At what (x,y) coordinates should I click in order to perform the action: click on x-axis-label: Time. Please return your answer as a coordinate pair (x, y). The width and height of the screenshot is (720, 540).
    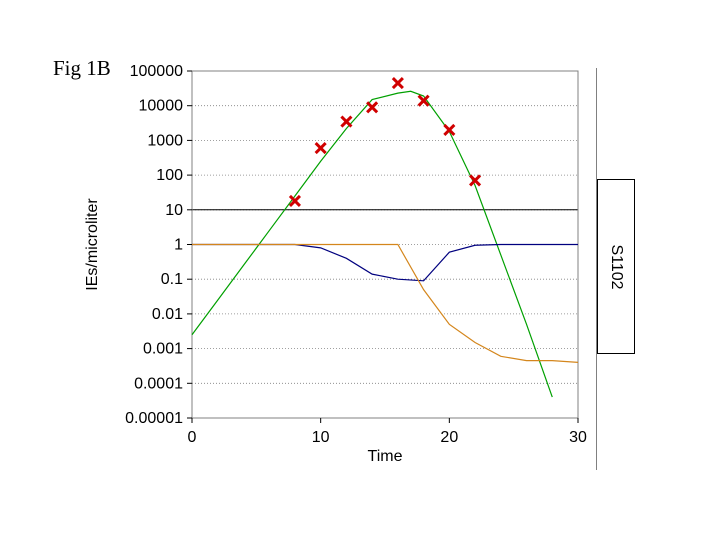
    Looking at the image, I should click on (385, 456).